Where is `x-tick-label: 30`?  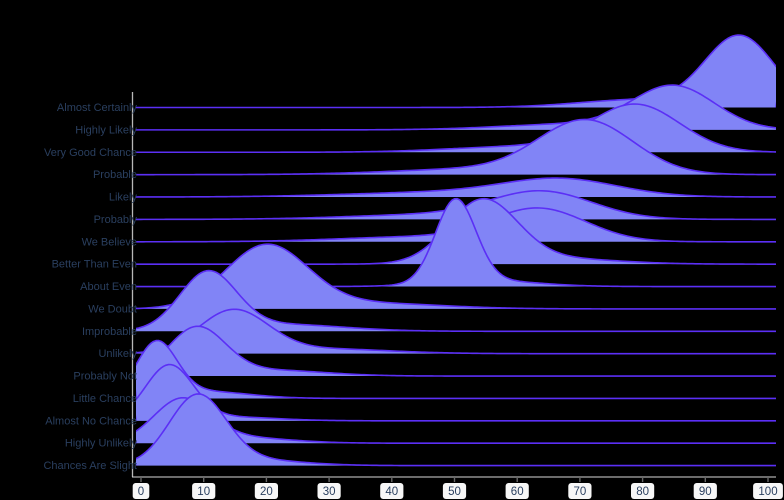 x-tick-label: 30 is located at coordinates (329, 492).